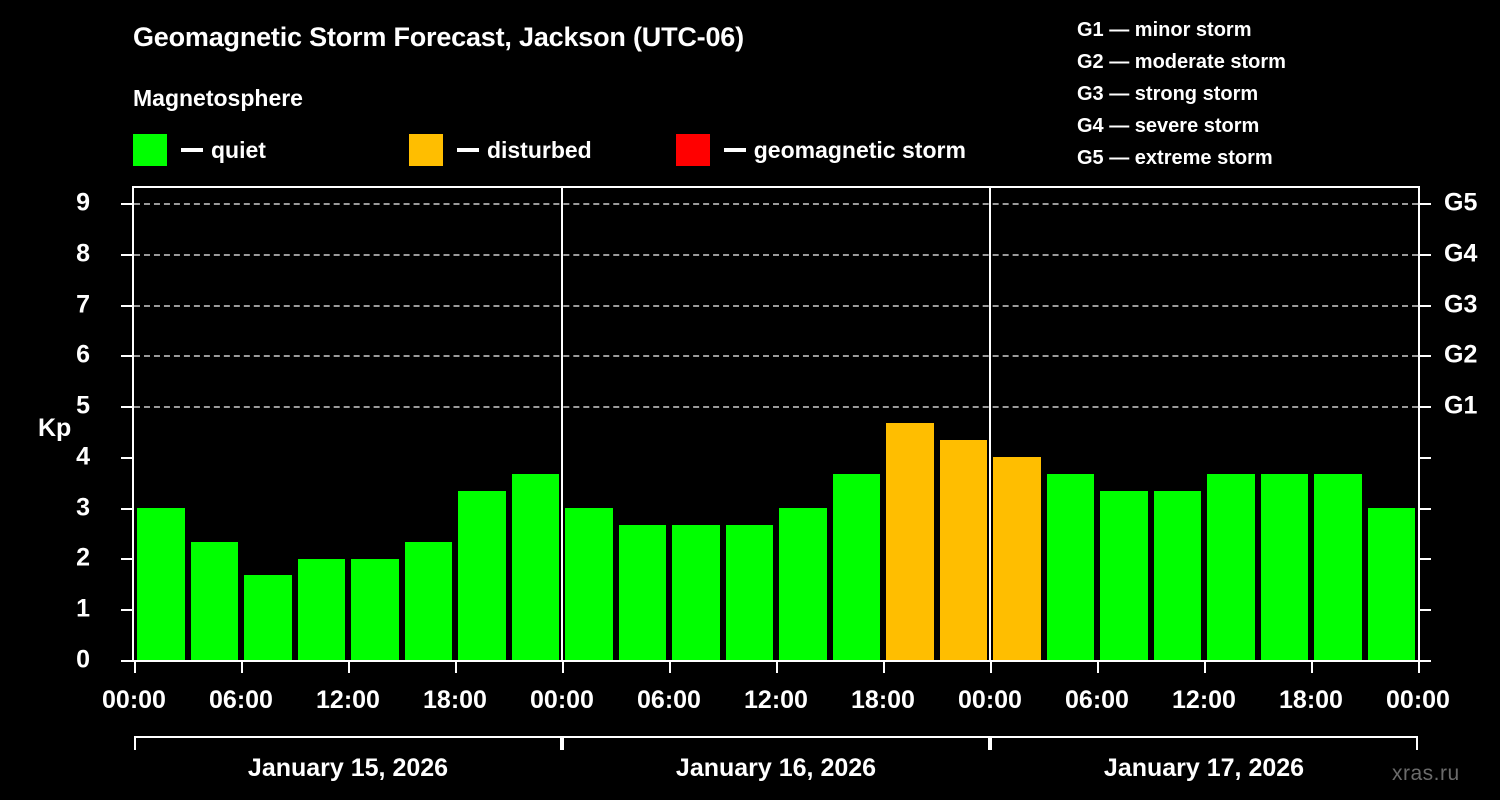  Describe the element at coordinates (218, 98) in the screenshot. I see `chart-subtitle: Magnetosphere` at that location.